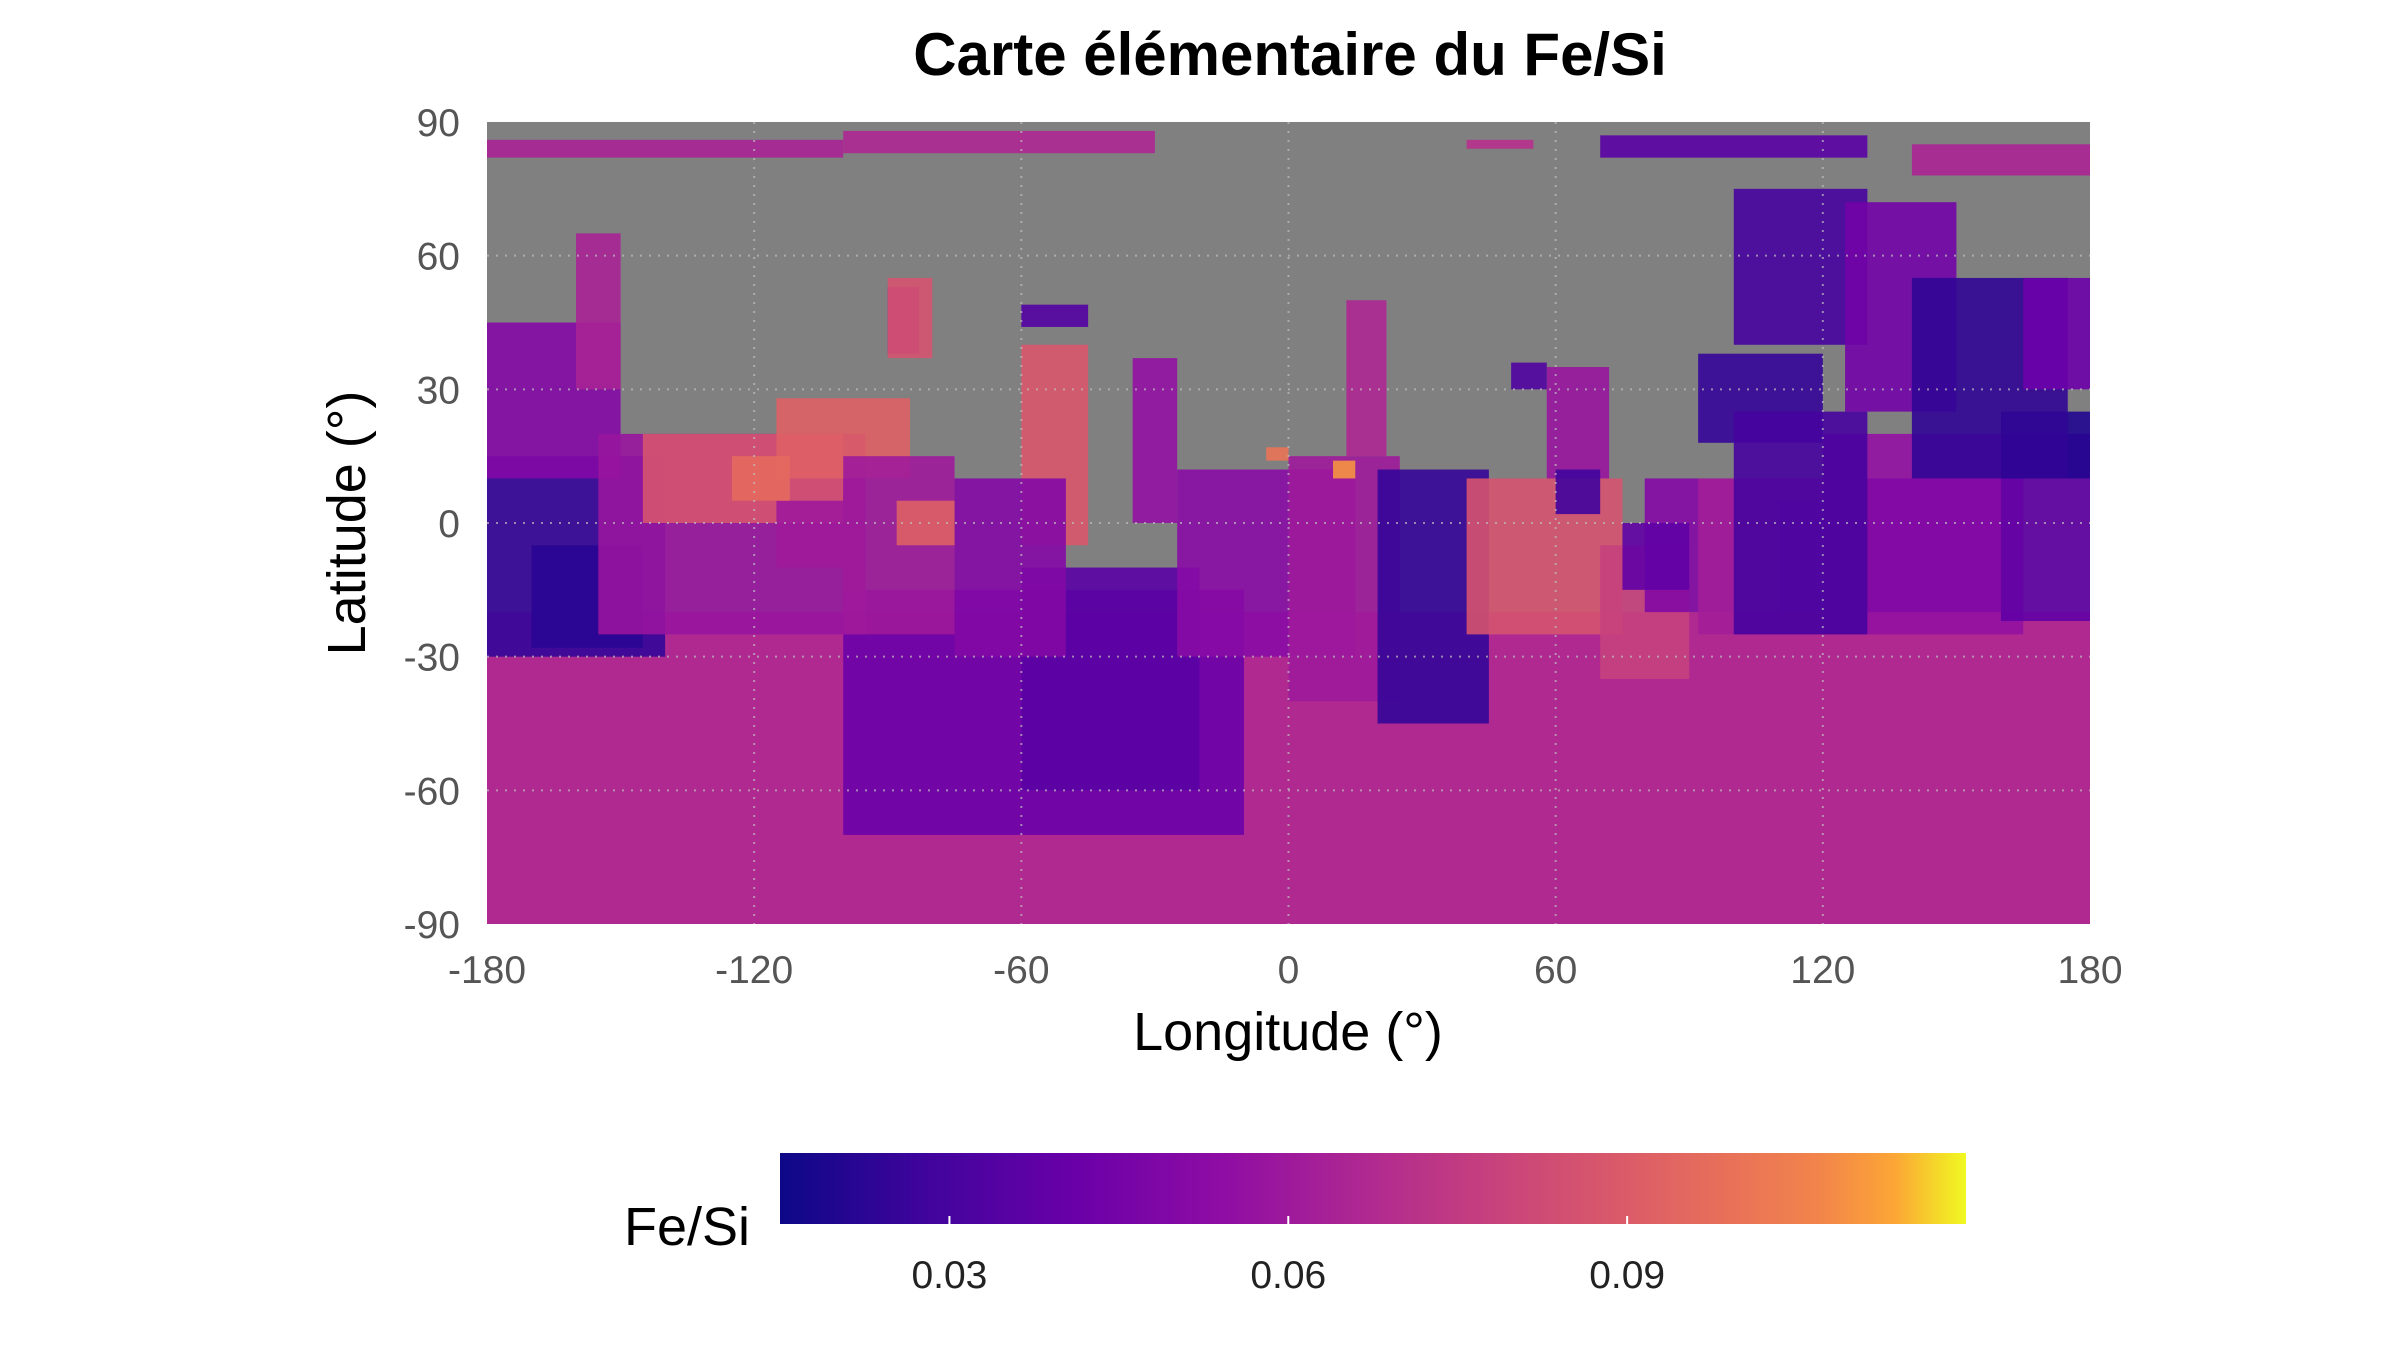  Describe the element at coordinates (949, 1275) in the screenshot. I see `colorbar-tick-label: 0.03` at that location.